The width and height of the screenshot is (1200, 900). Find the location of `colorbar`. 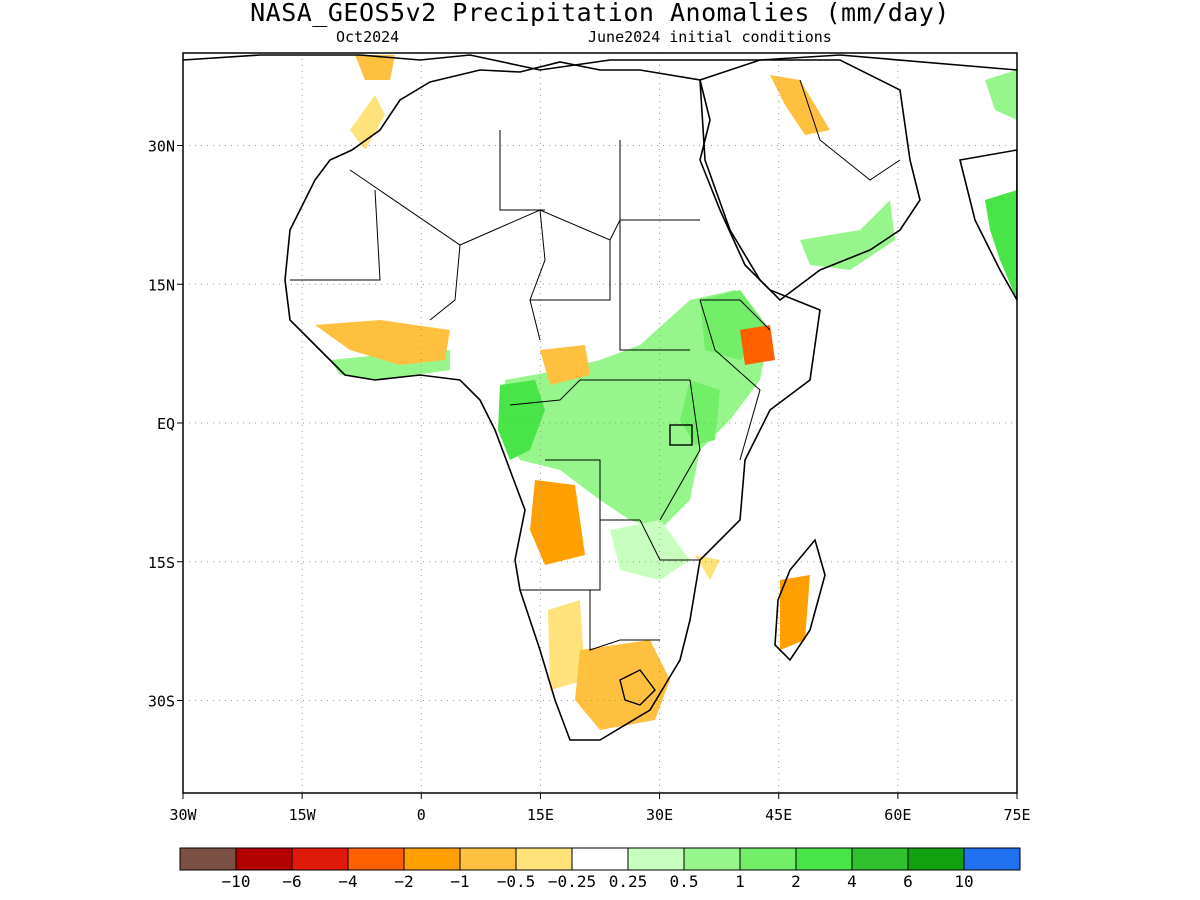

colorbar is located at coordinates (600, 859).